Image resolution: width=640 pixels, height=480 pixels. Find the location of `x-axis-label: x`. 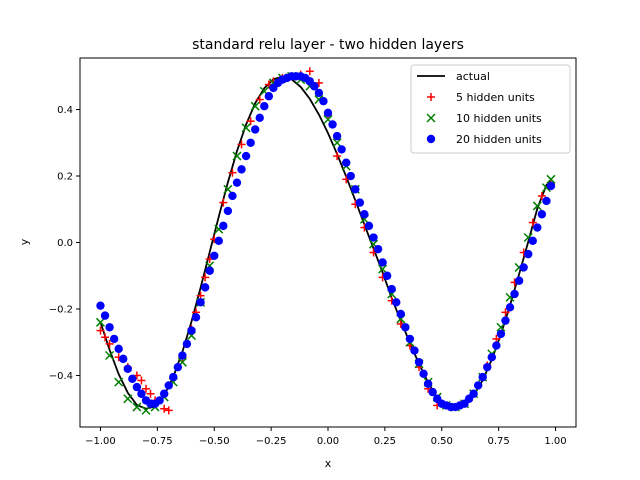

x-axis-label: x is located at coordinates (328, 463).